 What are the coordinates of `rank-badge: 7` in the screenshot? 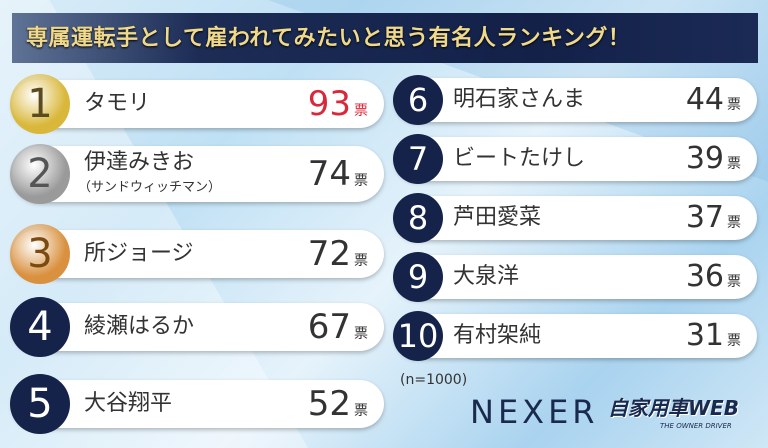 It's located at (418, 159).